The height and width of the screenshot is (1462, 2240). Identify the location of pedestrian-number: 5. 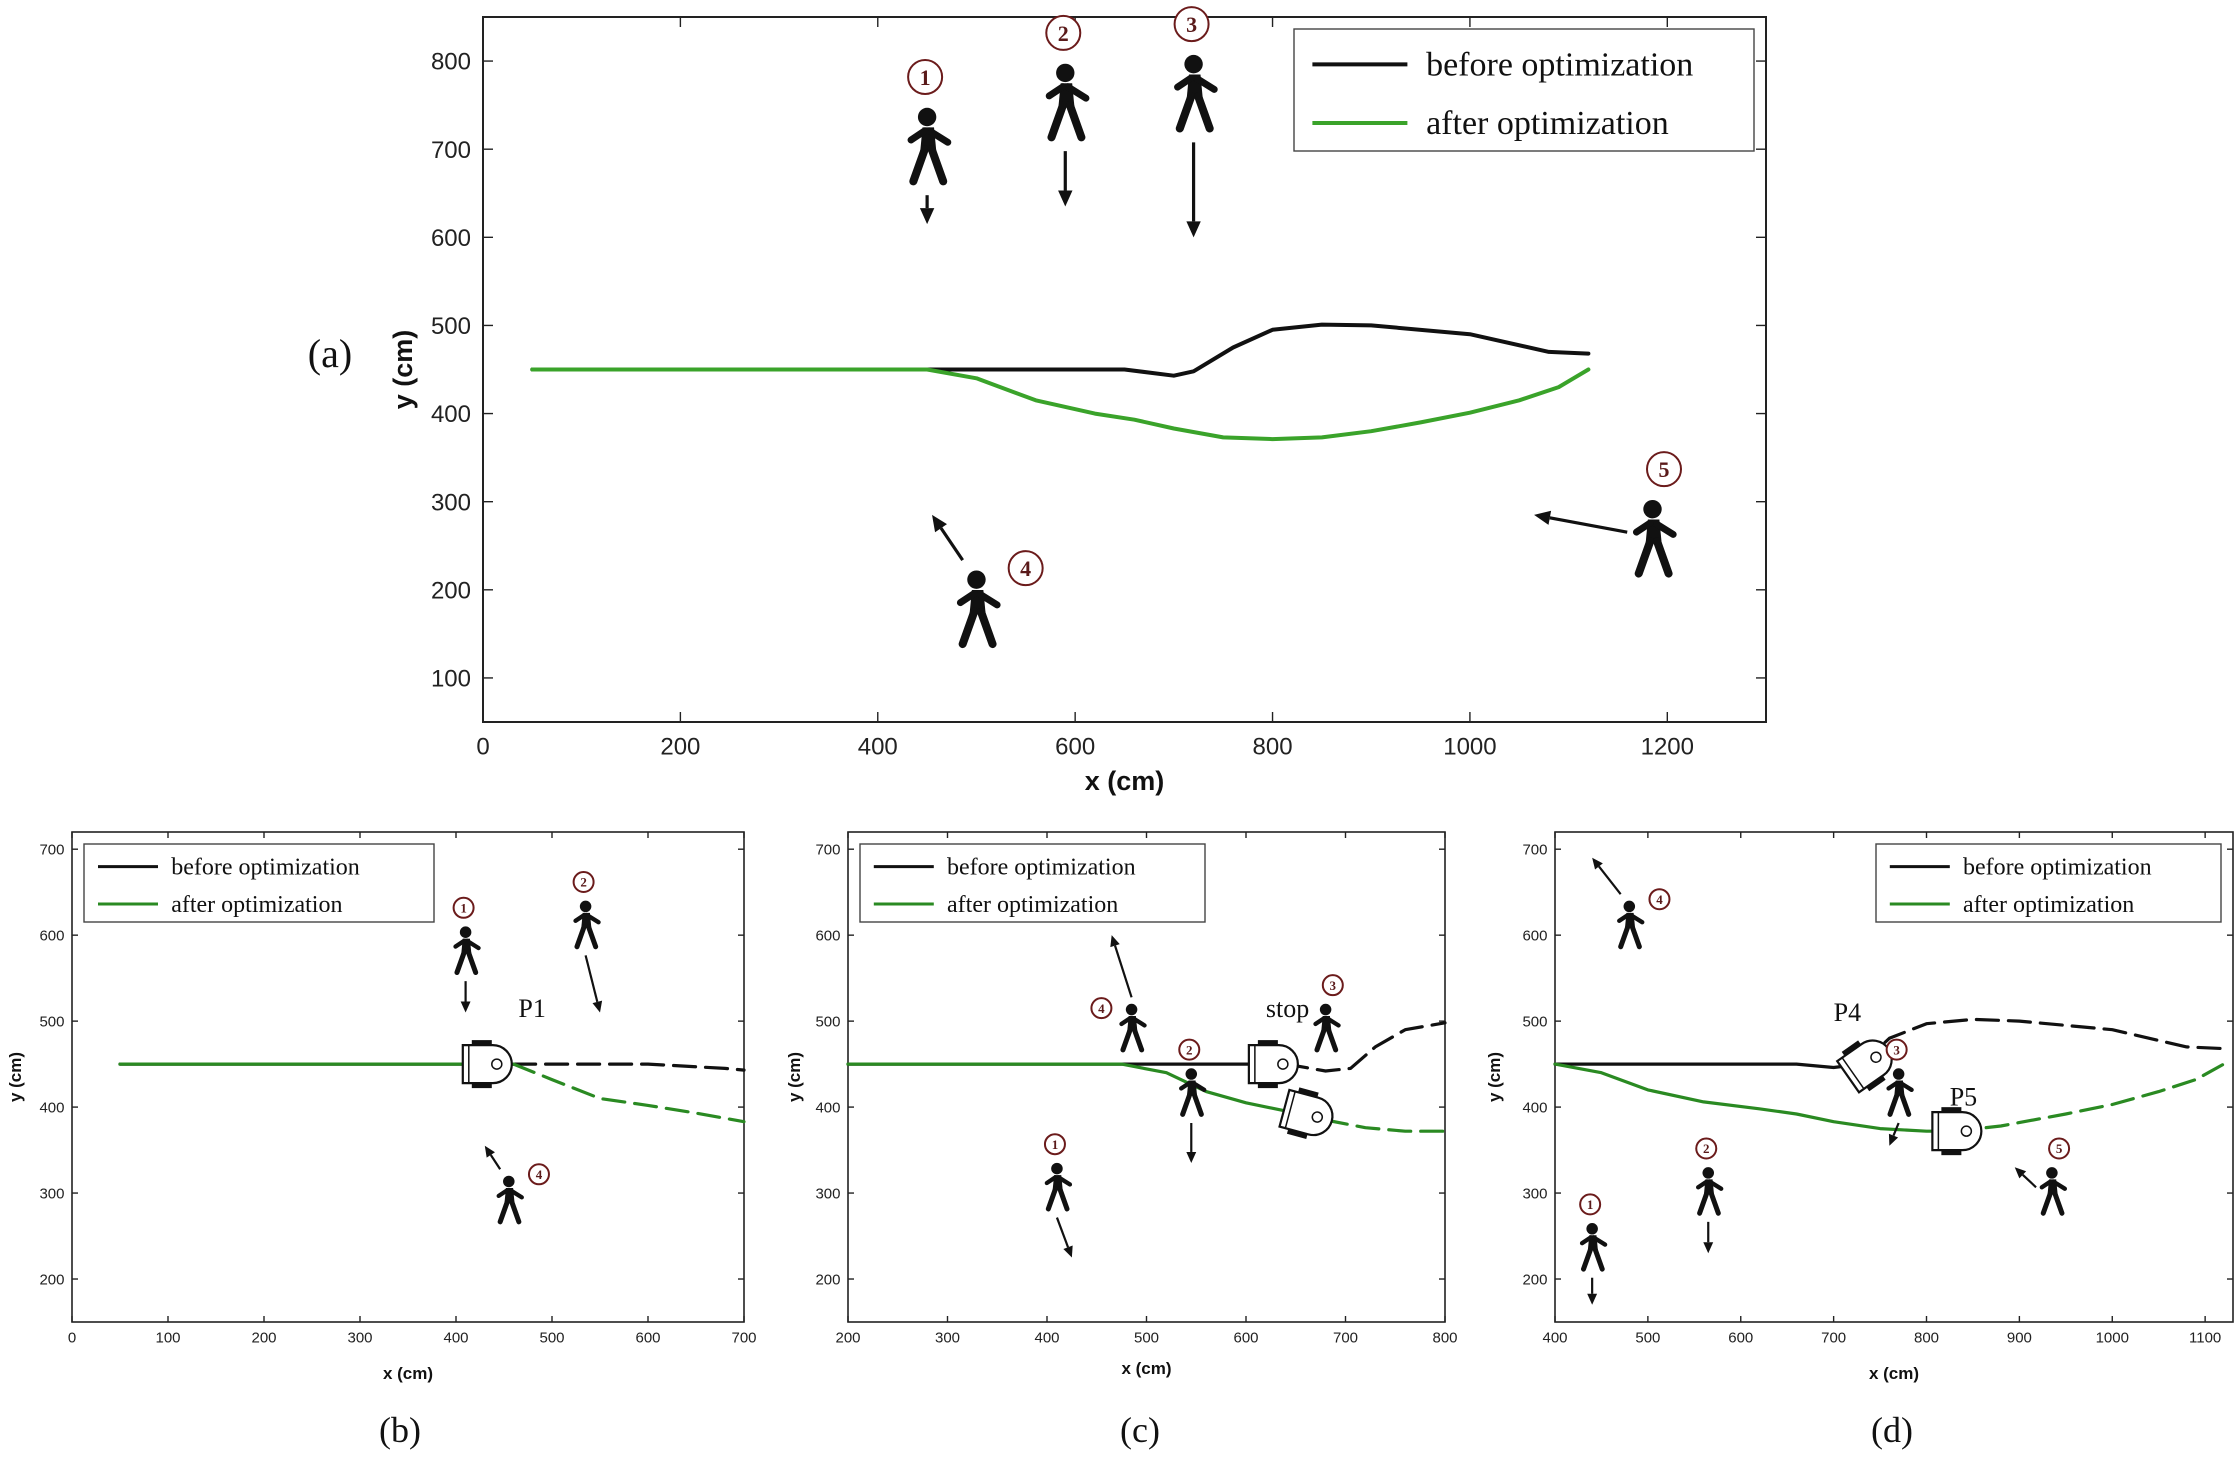
(1664, 469).